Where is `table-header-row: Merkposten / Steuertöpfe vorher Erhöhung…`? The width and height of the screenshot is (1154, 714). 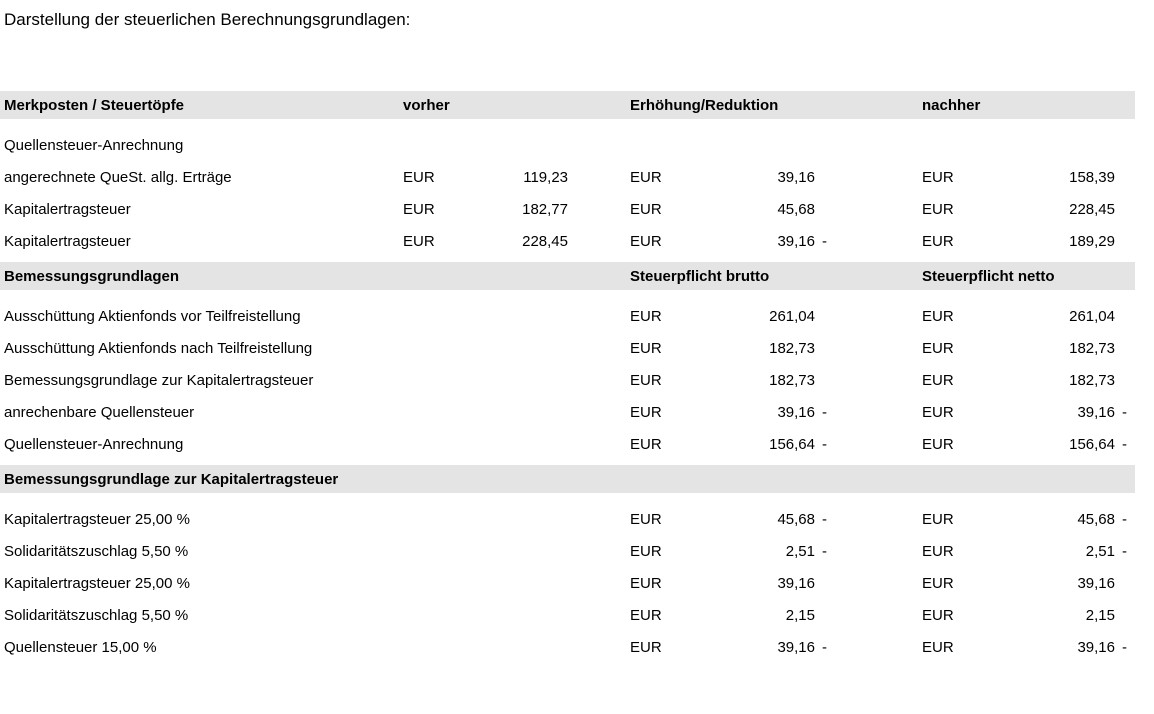 table-header-row: Merkposten / Steuertöpfe vorher Erhöhung… is located at coordinates (567, 105).